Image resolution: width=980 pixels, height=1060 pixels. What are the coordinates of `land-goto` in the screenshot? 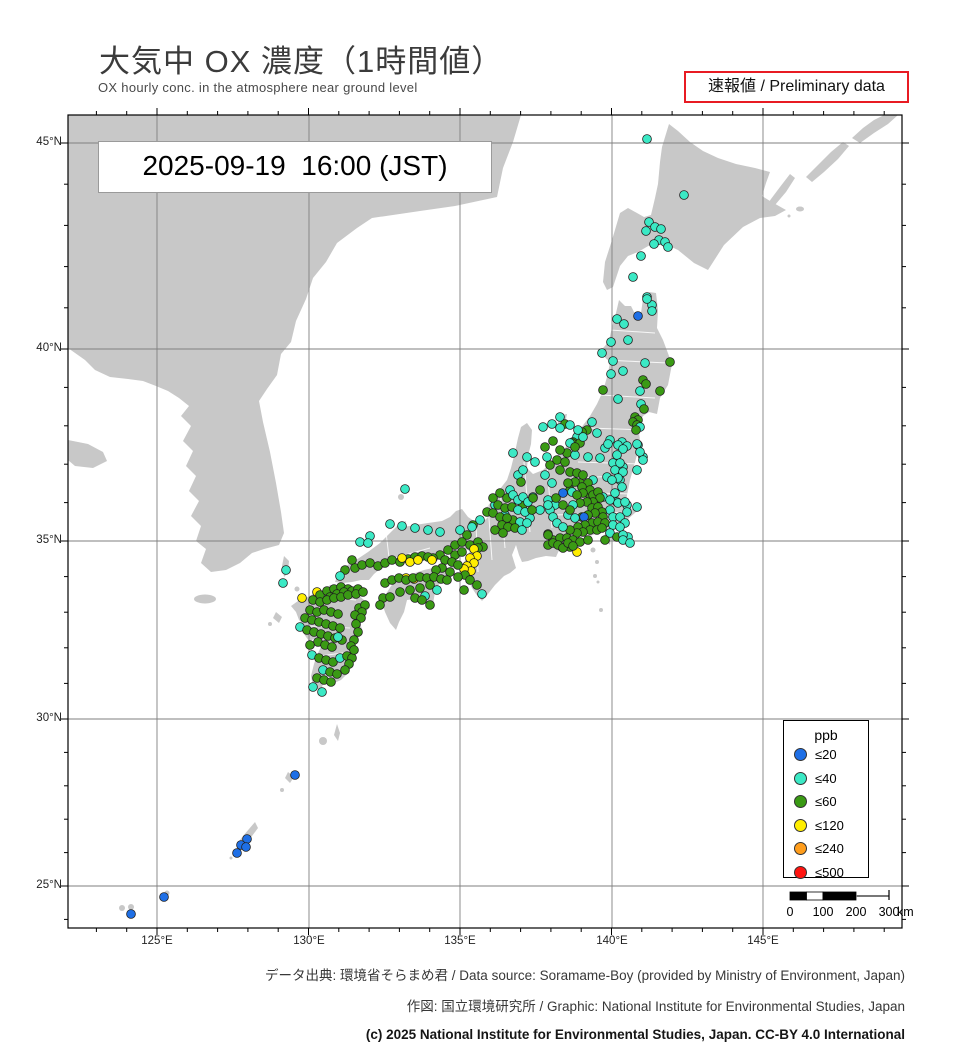 It's located at (277, 617).